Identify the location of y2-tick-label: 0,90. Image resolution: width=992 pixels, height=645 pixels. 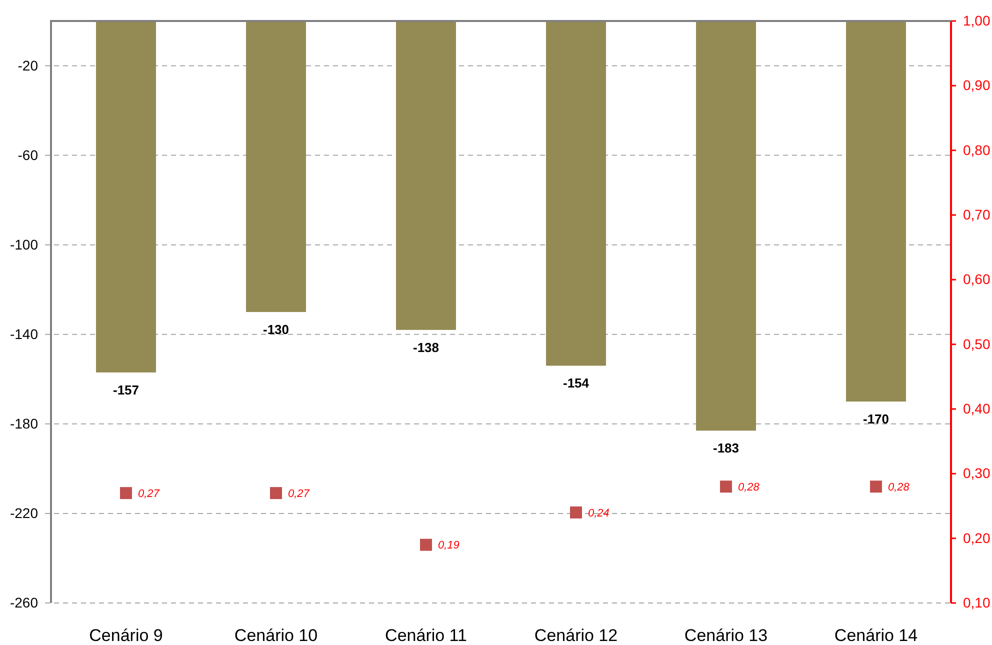
(976, 85).